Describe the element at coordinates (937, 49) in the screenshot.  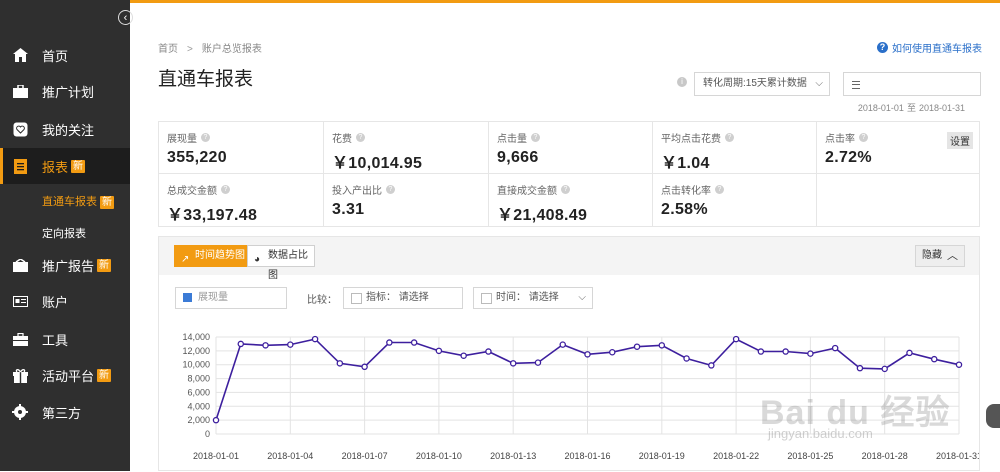
I see `help-link-label: 如何使用直通车报表` at that location.